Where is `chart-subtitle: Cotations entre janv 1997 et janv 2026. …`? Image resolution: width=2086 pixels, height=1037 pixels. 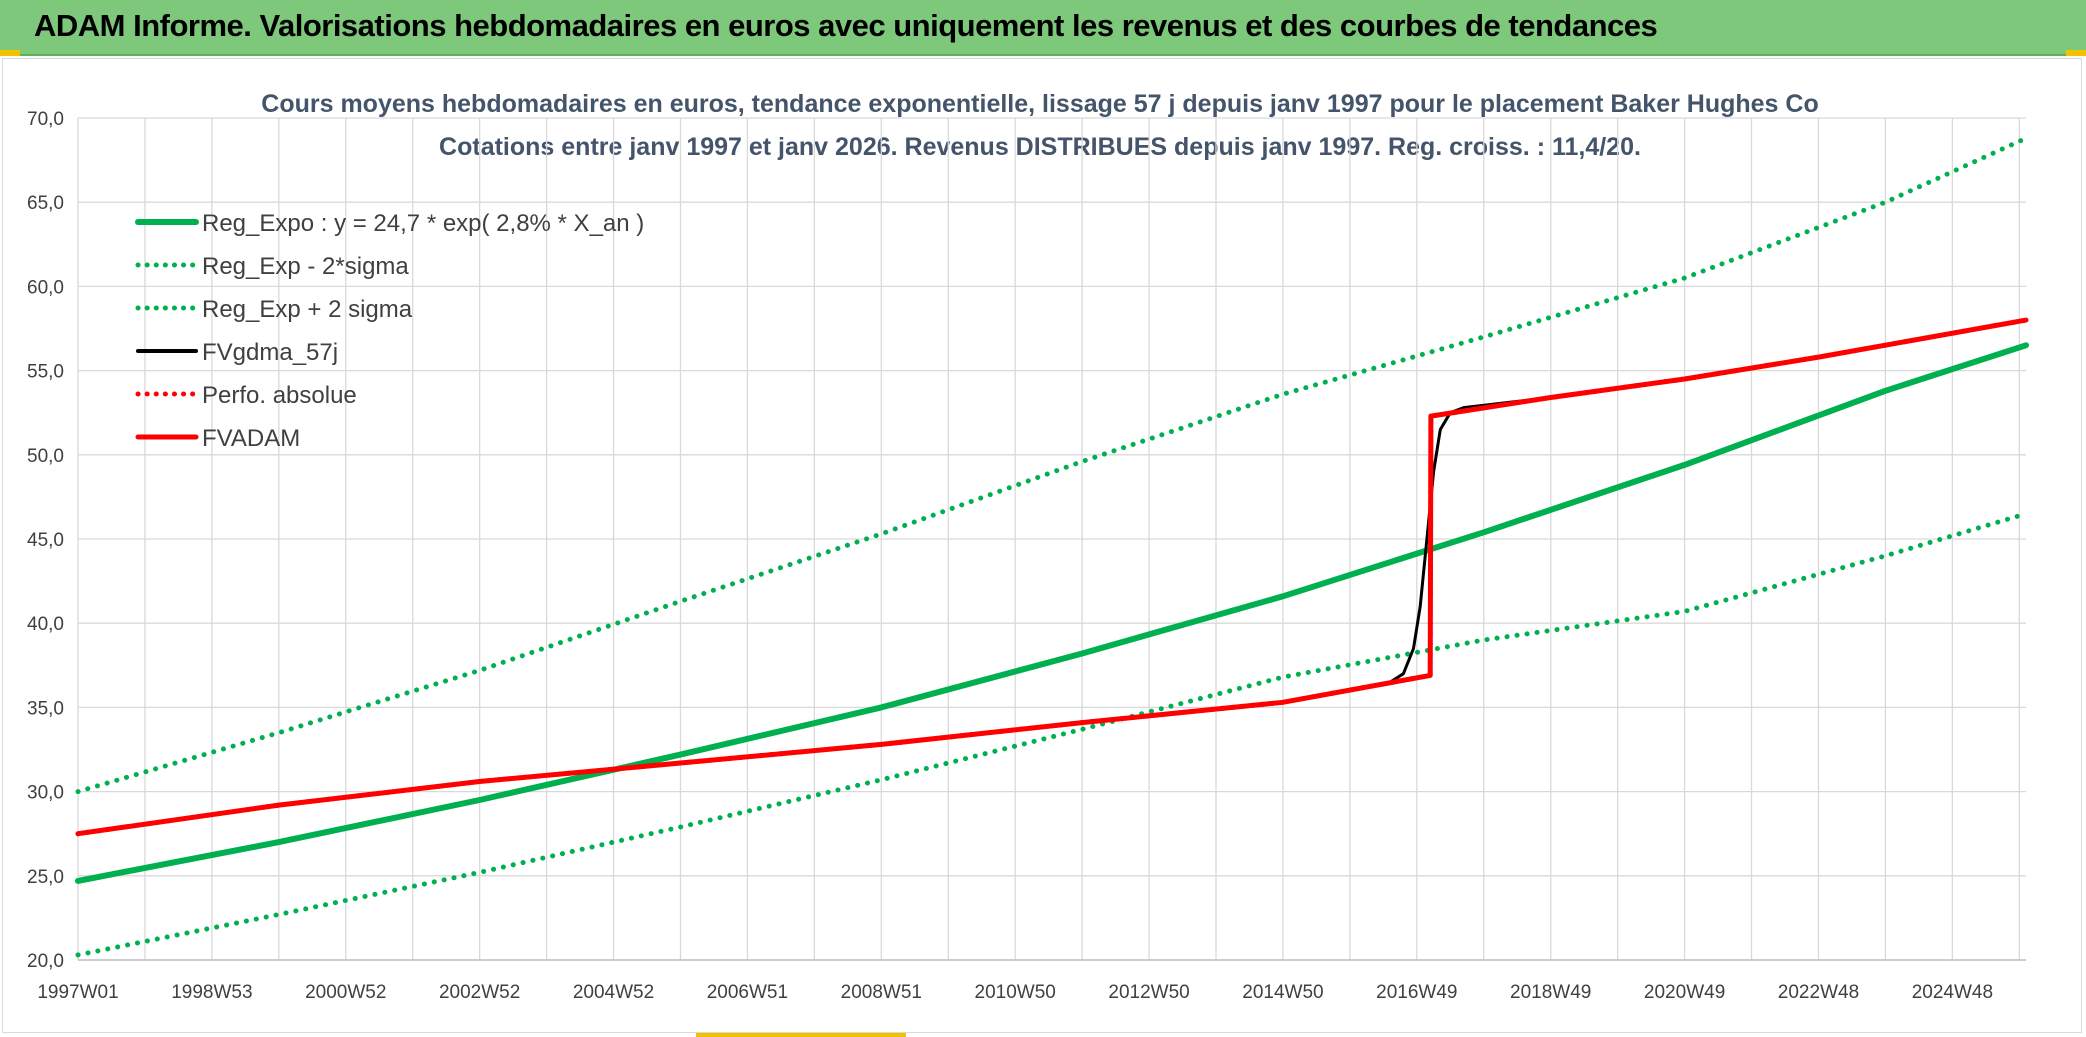
chart-subtitle: Cotations entre janv 1997 et janv 2026. … is located at coordinates (1040, 147).